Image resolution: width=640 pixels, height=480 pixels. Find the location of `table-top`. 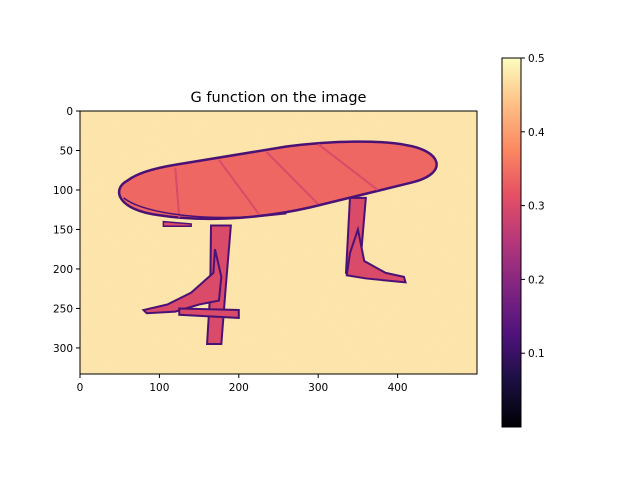

table-top is located at coordinates (277, 180).